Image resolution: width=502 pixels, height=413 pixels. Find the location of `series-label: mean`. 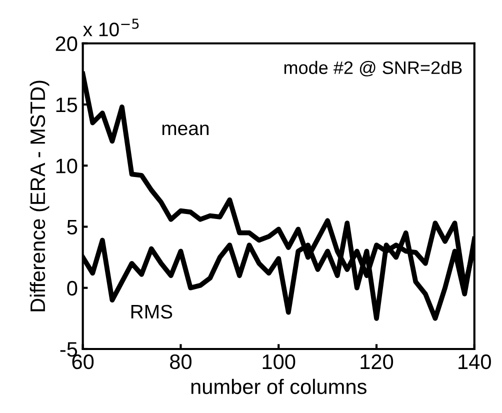

series-label: mean is located at coordinates (185, 130).